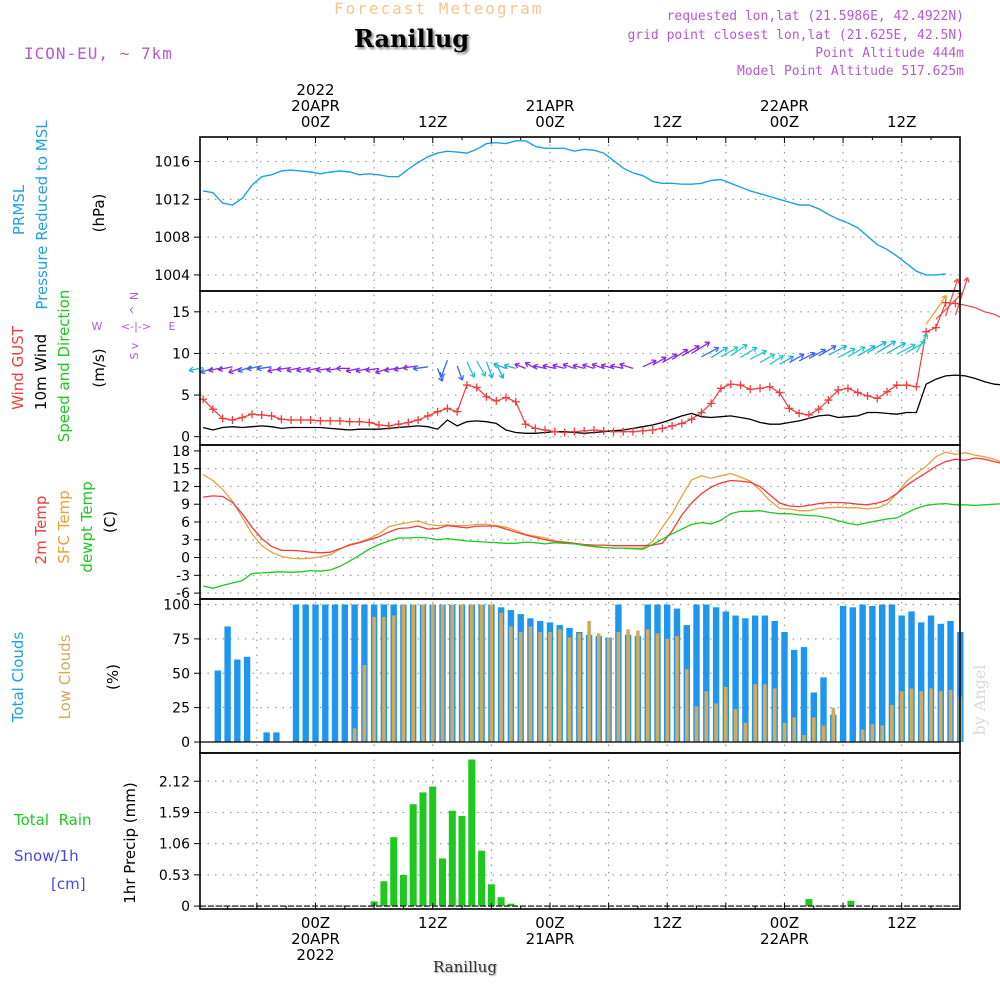  What do you see at coordinates (439, 9) in the screenshot?
I see `chart-title: Forecast Meteogram` at bounding box center [439, 9].